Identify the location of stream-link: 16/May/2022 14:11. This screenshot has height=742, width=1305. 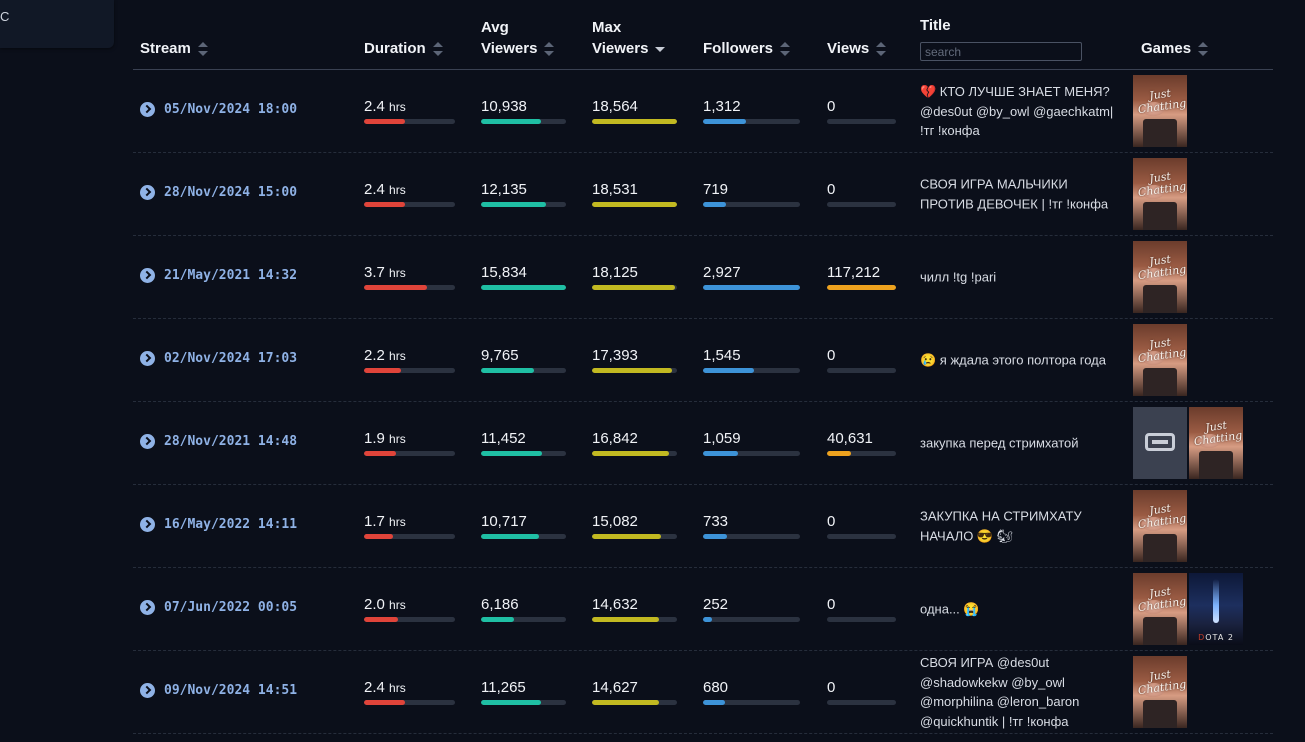
(218, 524).